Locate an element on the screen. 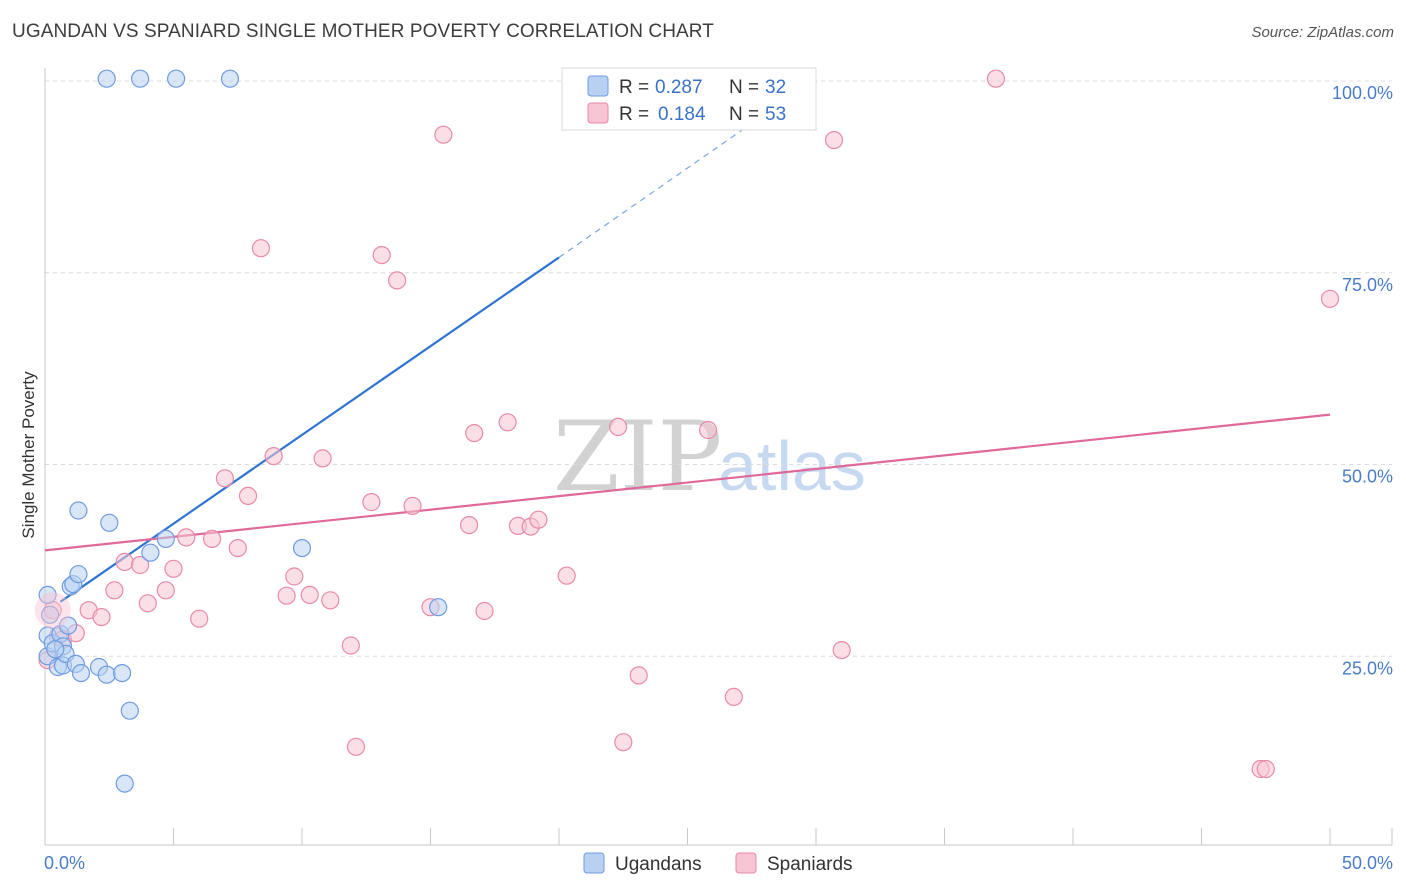 This screenshot has height=892, width=1406. spaniard-cluster-bubble is located at coordinates (52, 610).